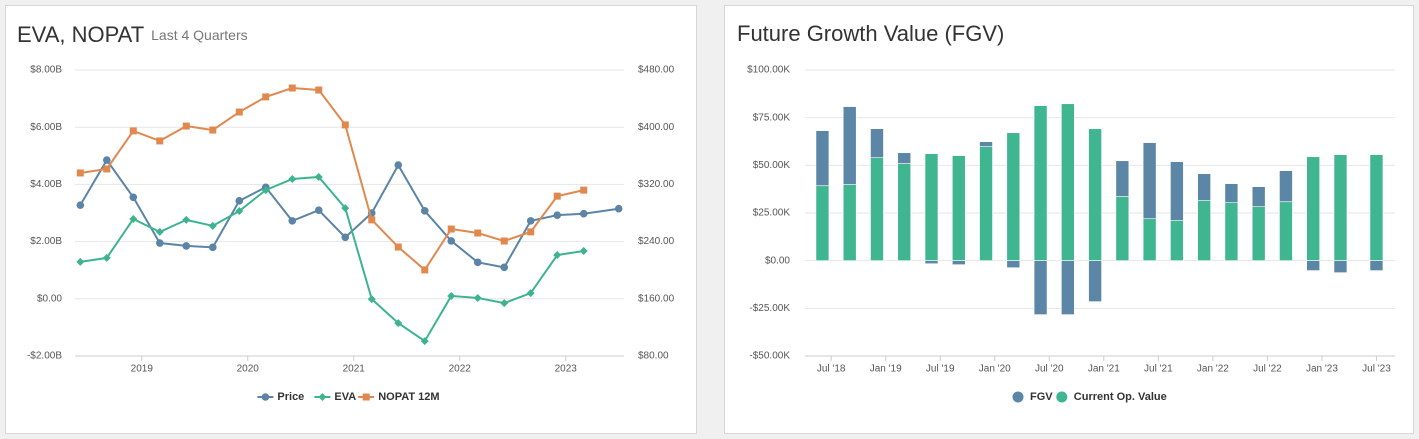 The height and width of the screenshot is (439, 1419). What do you see at coordinates (1041, 397) in the screenshot?
I see `legend-label: FGV` at bounding box center [1041, 397].